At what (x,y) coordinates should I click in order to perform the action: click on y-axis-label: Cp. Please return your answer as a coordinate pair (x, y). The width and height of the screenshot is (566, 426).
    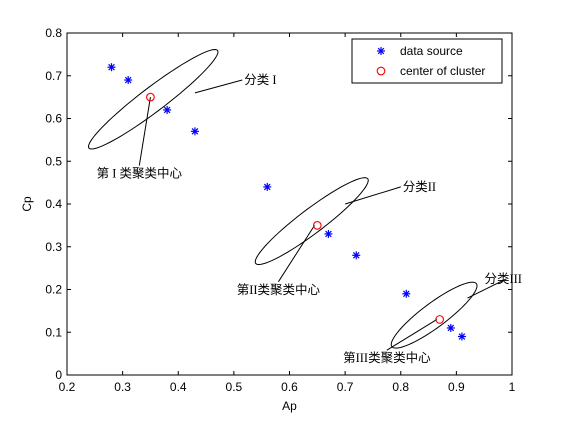
    Looking at the image, I should click on (27, 204).